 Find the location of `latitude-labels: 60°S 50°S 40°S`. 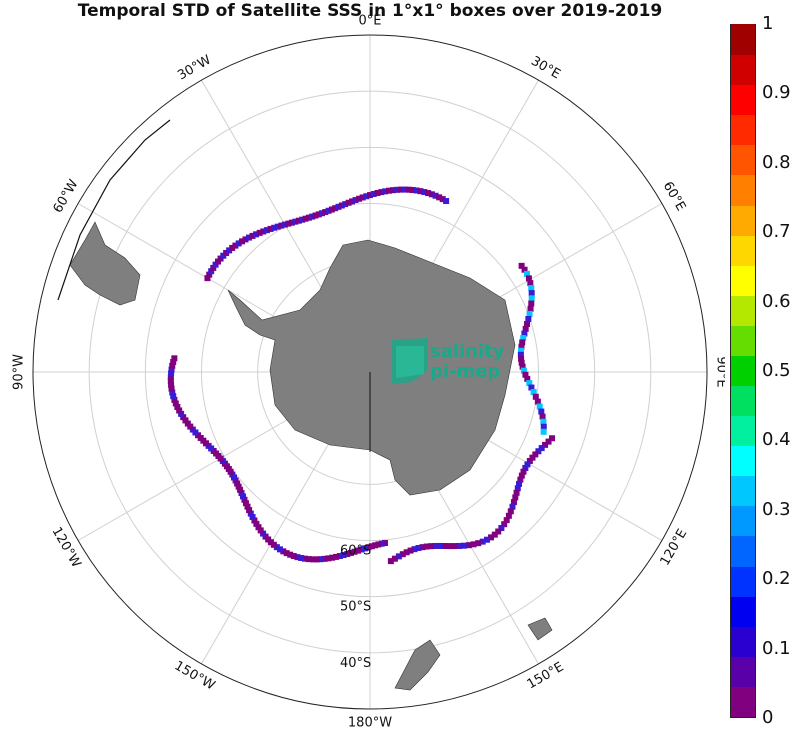

latitude-labels: 60°S 50°S 40°S is located at coordinates (355, 607).